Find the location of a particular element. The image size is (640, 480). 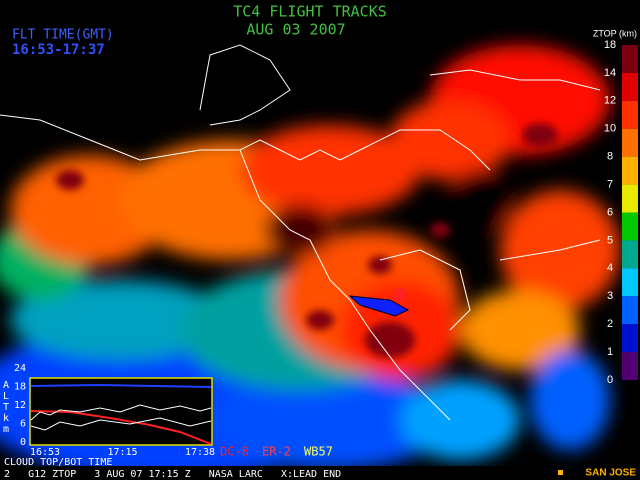

inset-axis-letter: T is located at coordinates (6, 407).